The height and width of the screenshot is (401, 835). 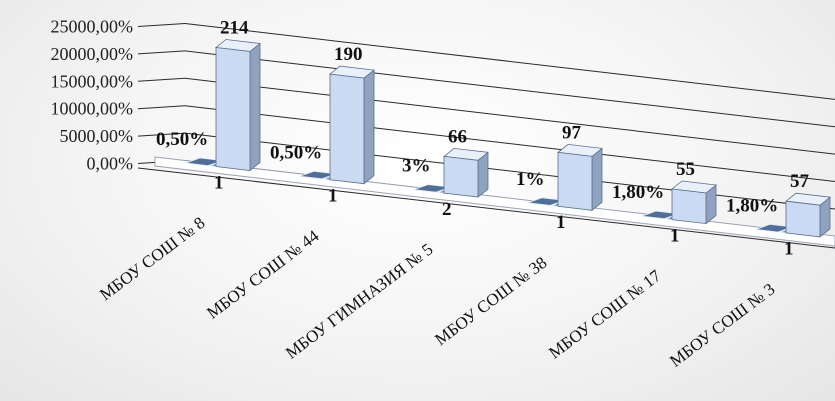 What do you see at coordinates (685, 169) in the screenshot?
I see `data-label: 55` at bounding box center [685, 169].